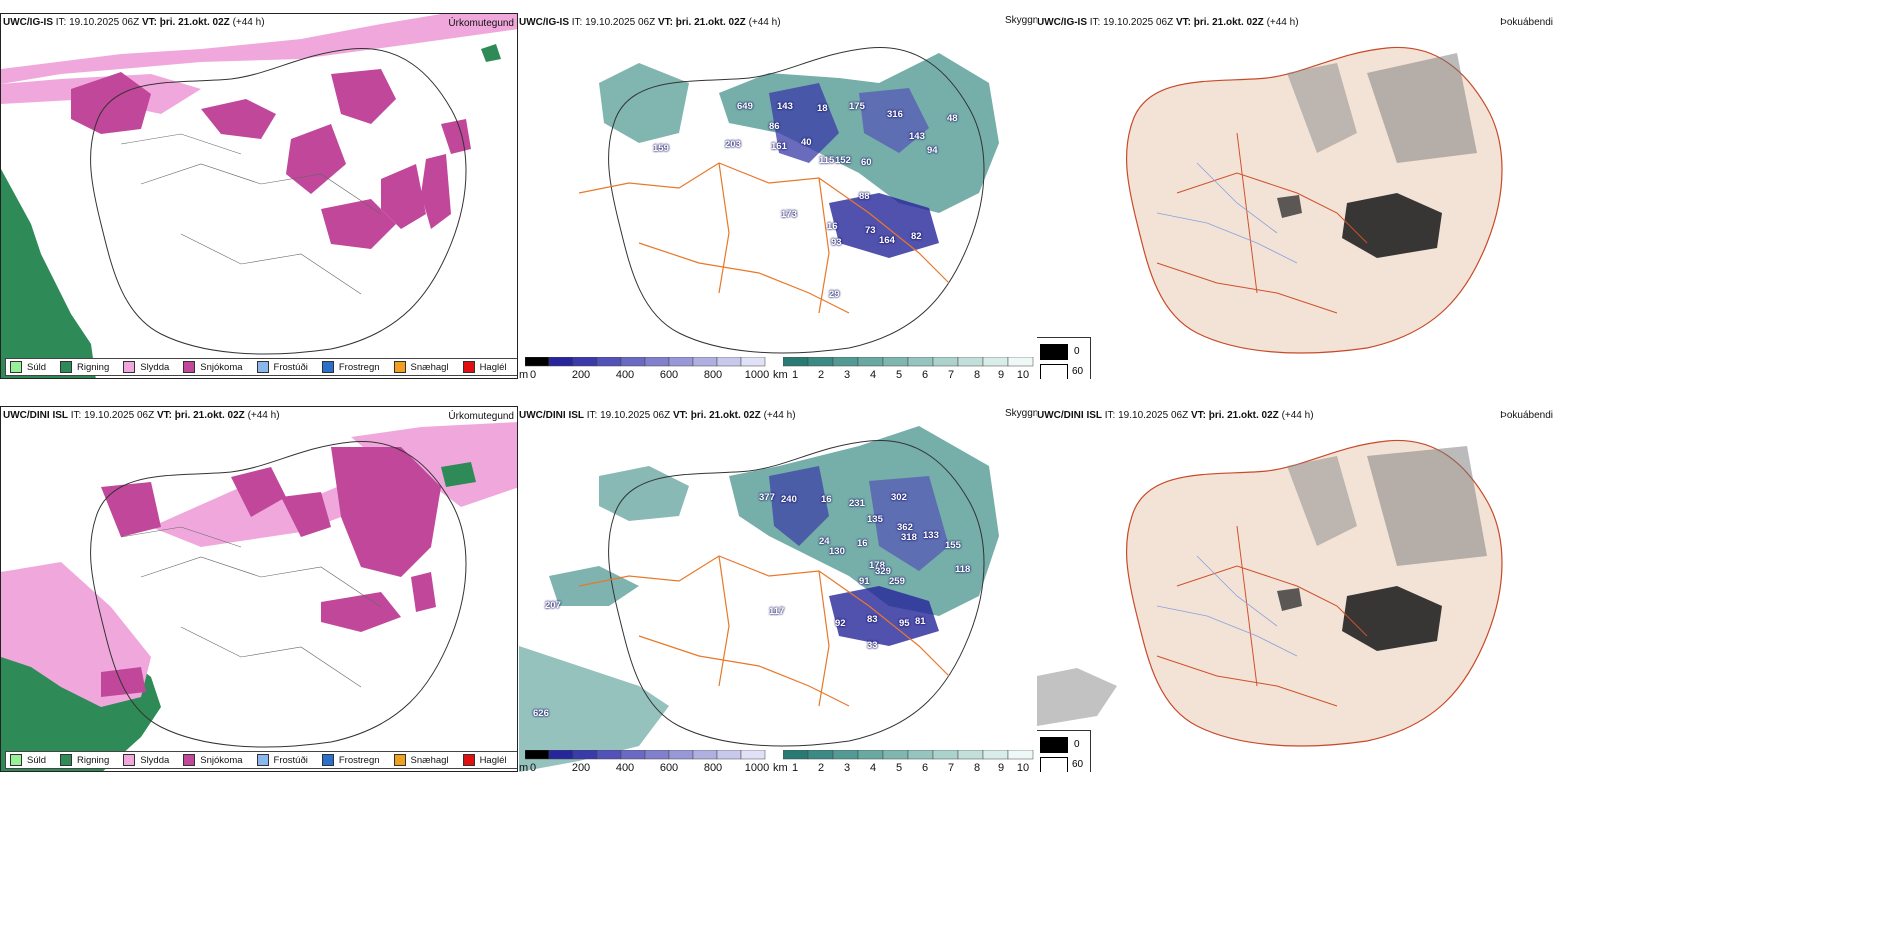 The image size is (1900, 950). Describe the element at coordinates (847, 767) in the screenshot. I see `colorbar-tick: 3` at that location.